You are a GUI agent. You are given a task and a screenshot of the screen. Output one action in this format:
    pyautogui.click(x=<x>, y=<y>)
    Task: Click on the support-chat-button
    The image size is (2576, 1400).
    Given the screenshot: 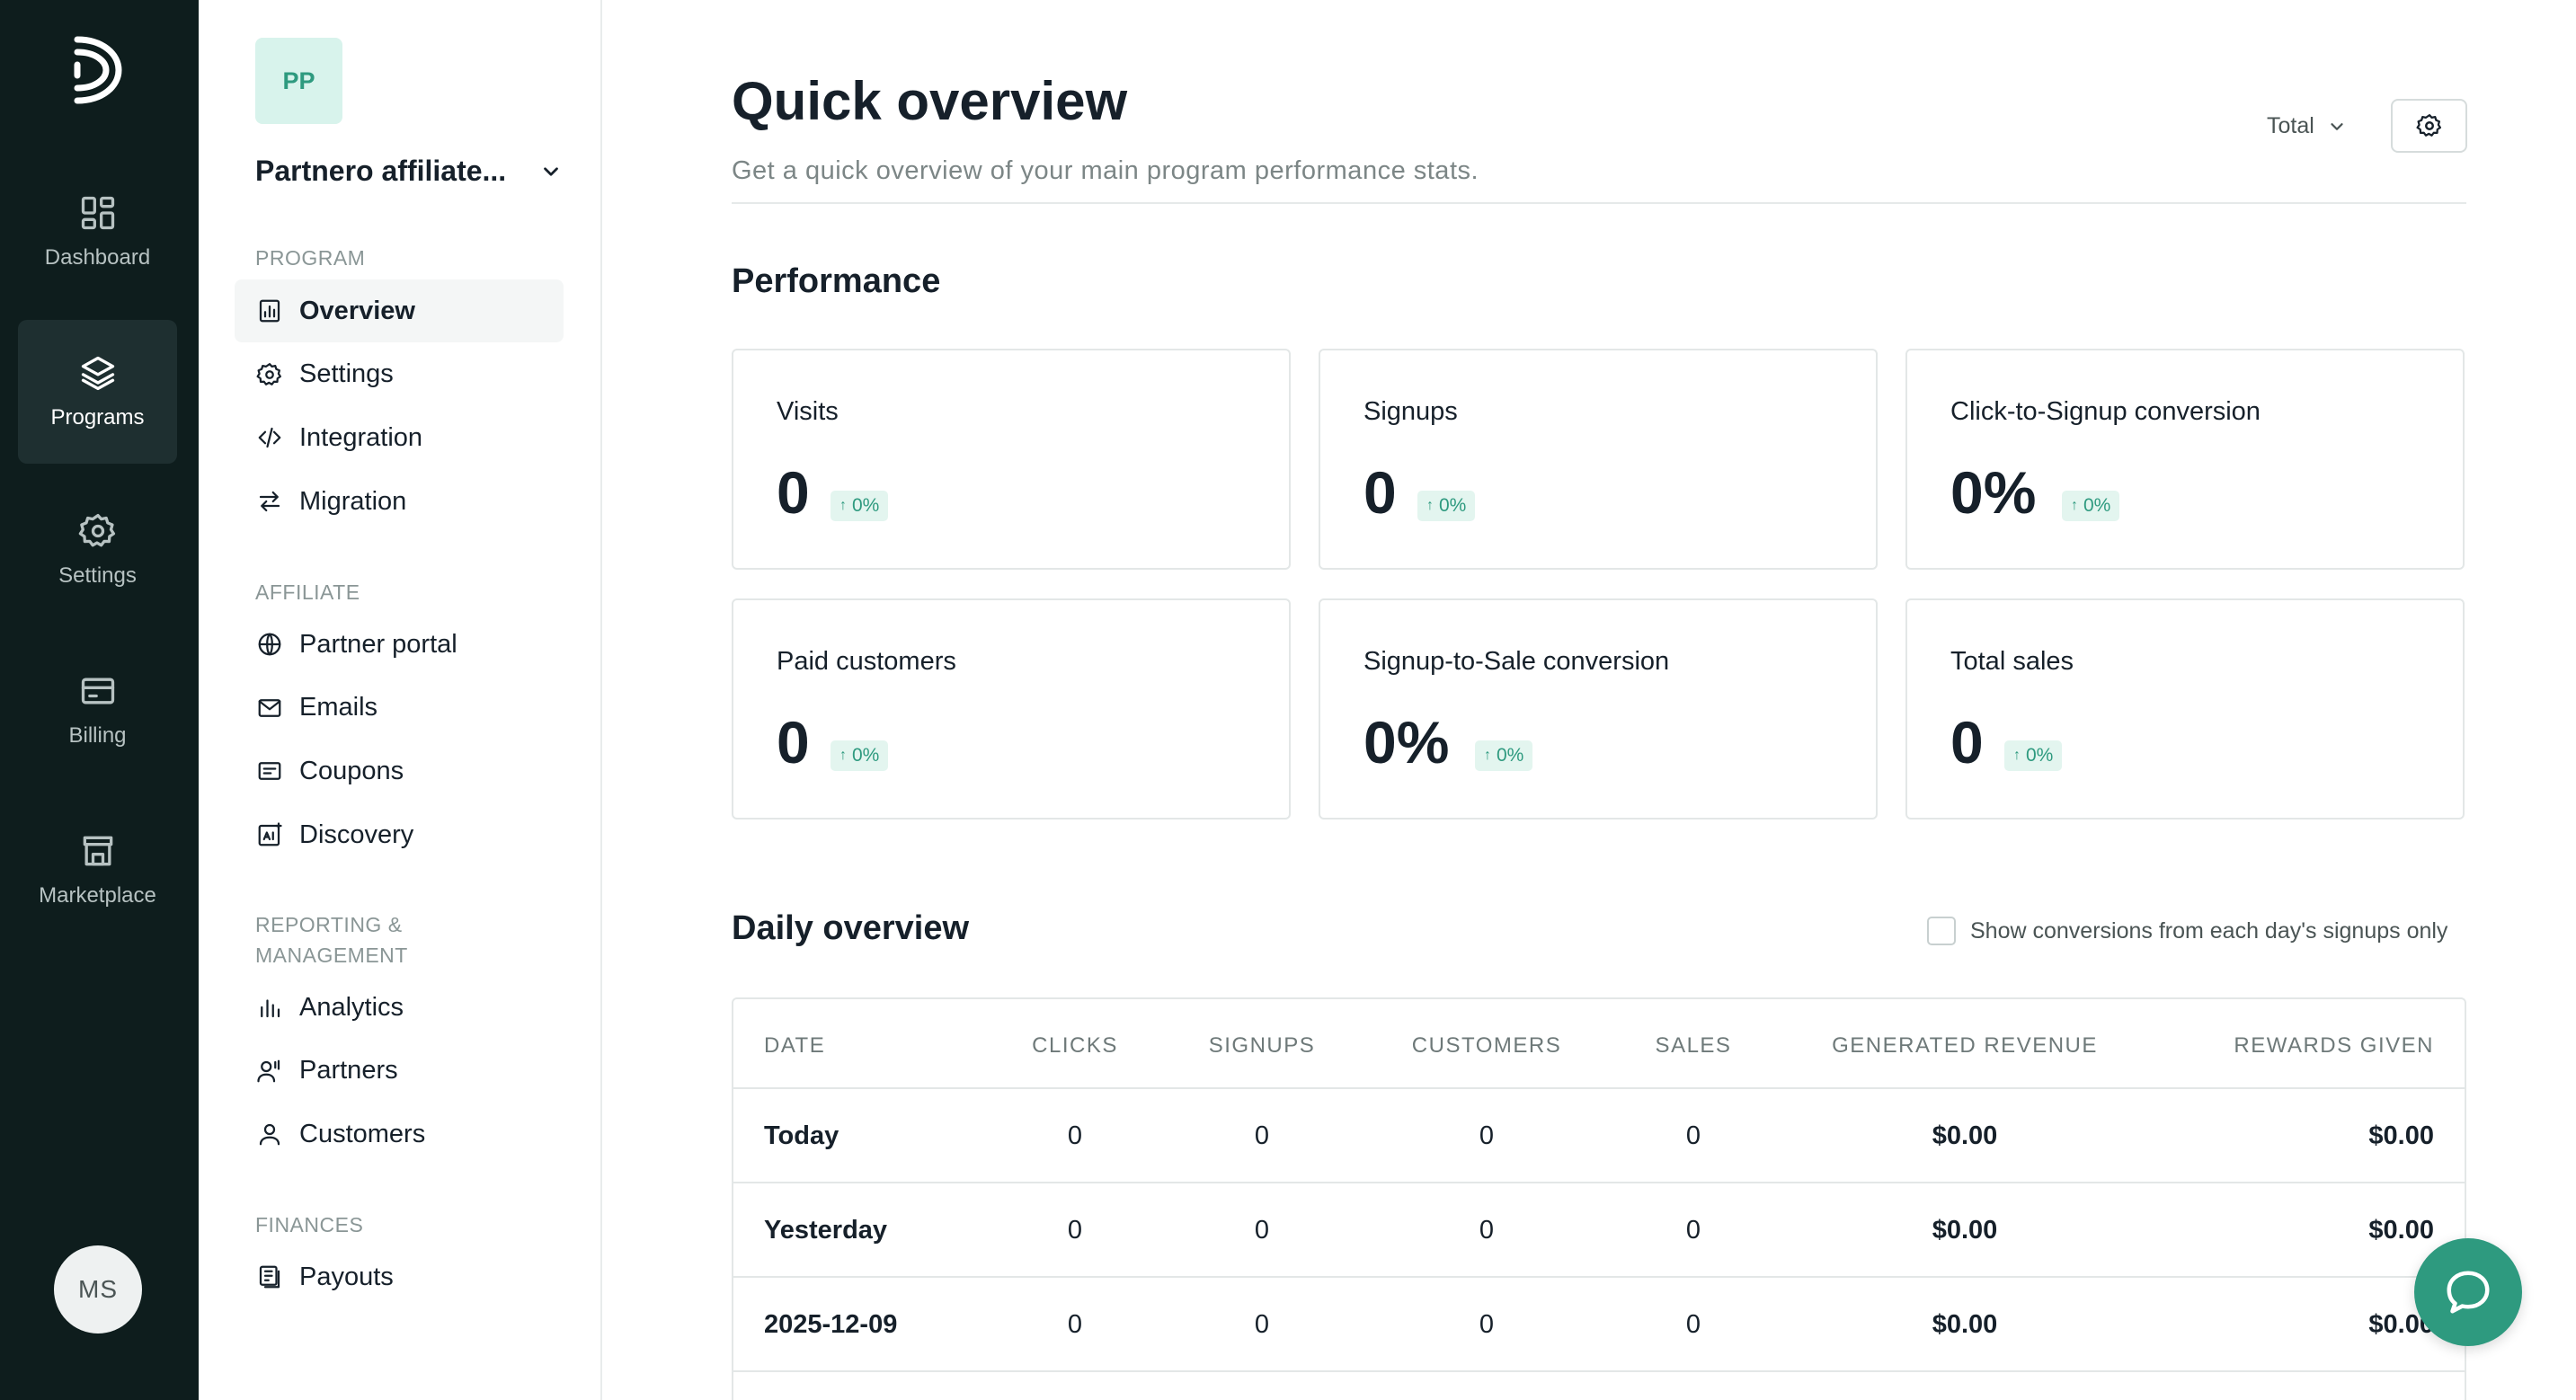 What is the action you would take?
    pyautogui.click(x=2468, y=1292)
    